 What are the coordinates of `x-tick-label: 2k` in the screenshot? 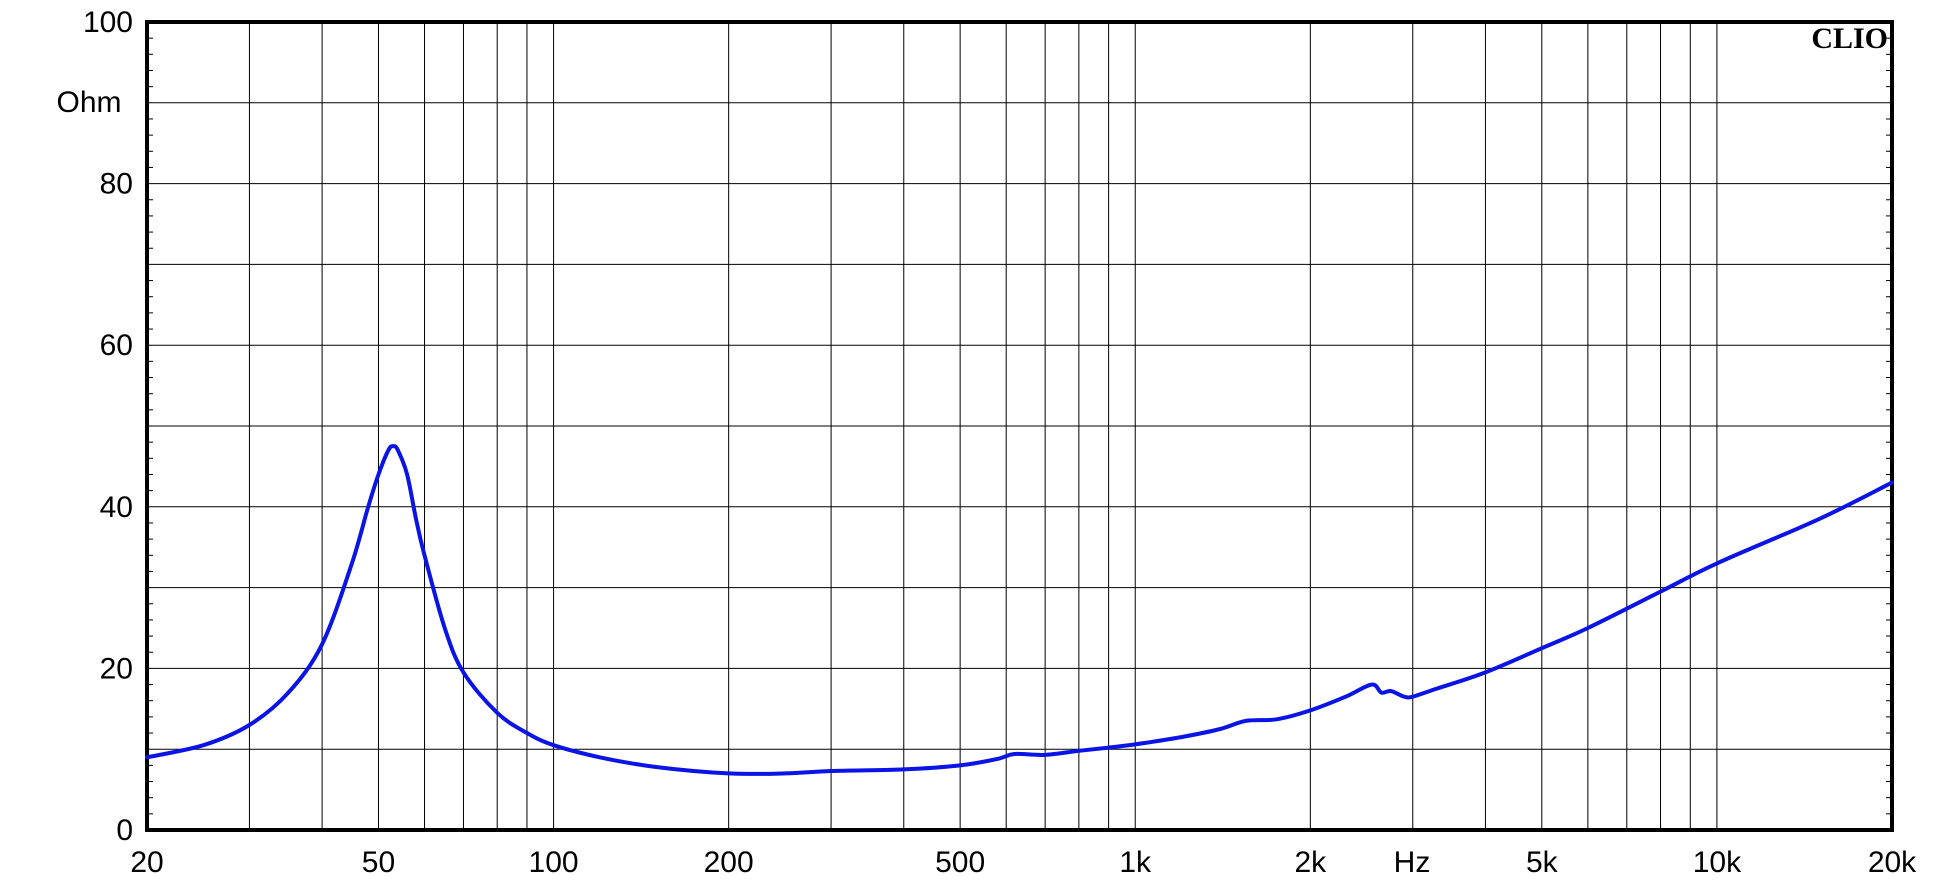 It's located at (1310, 862).